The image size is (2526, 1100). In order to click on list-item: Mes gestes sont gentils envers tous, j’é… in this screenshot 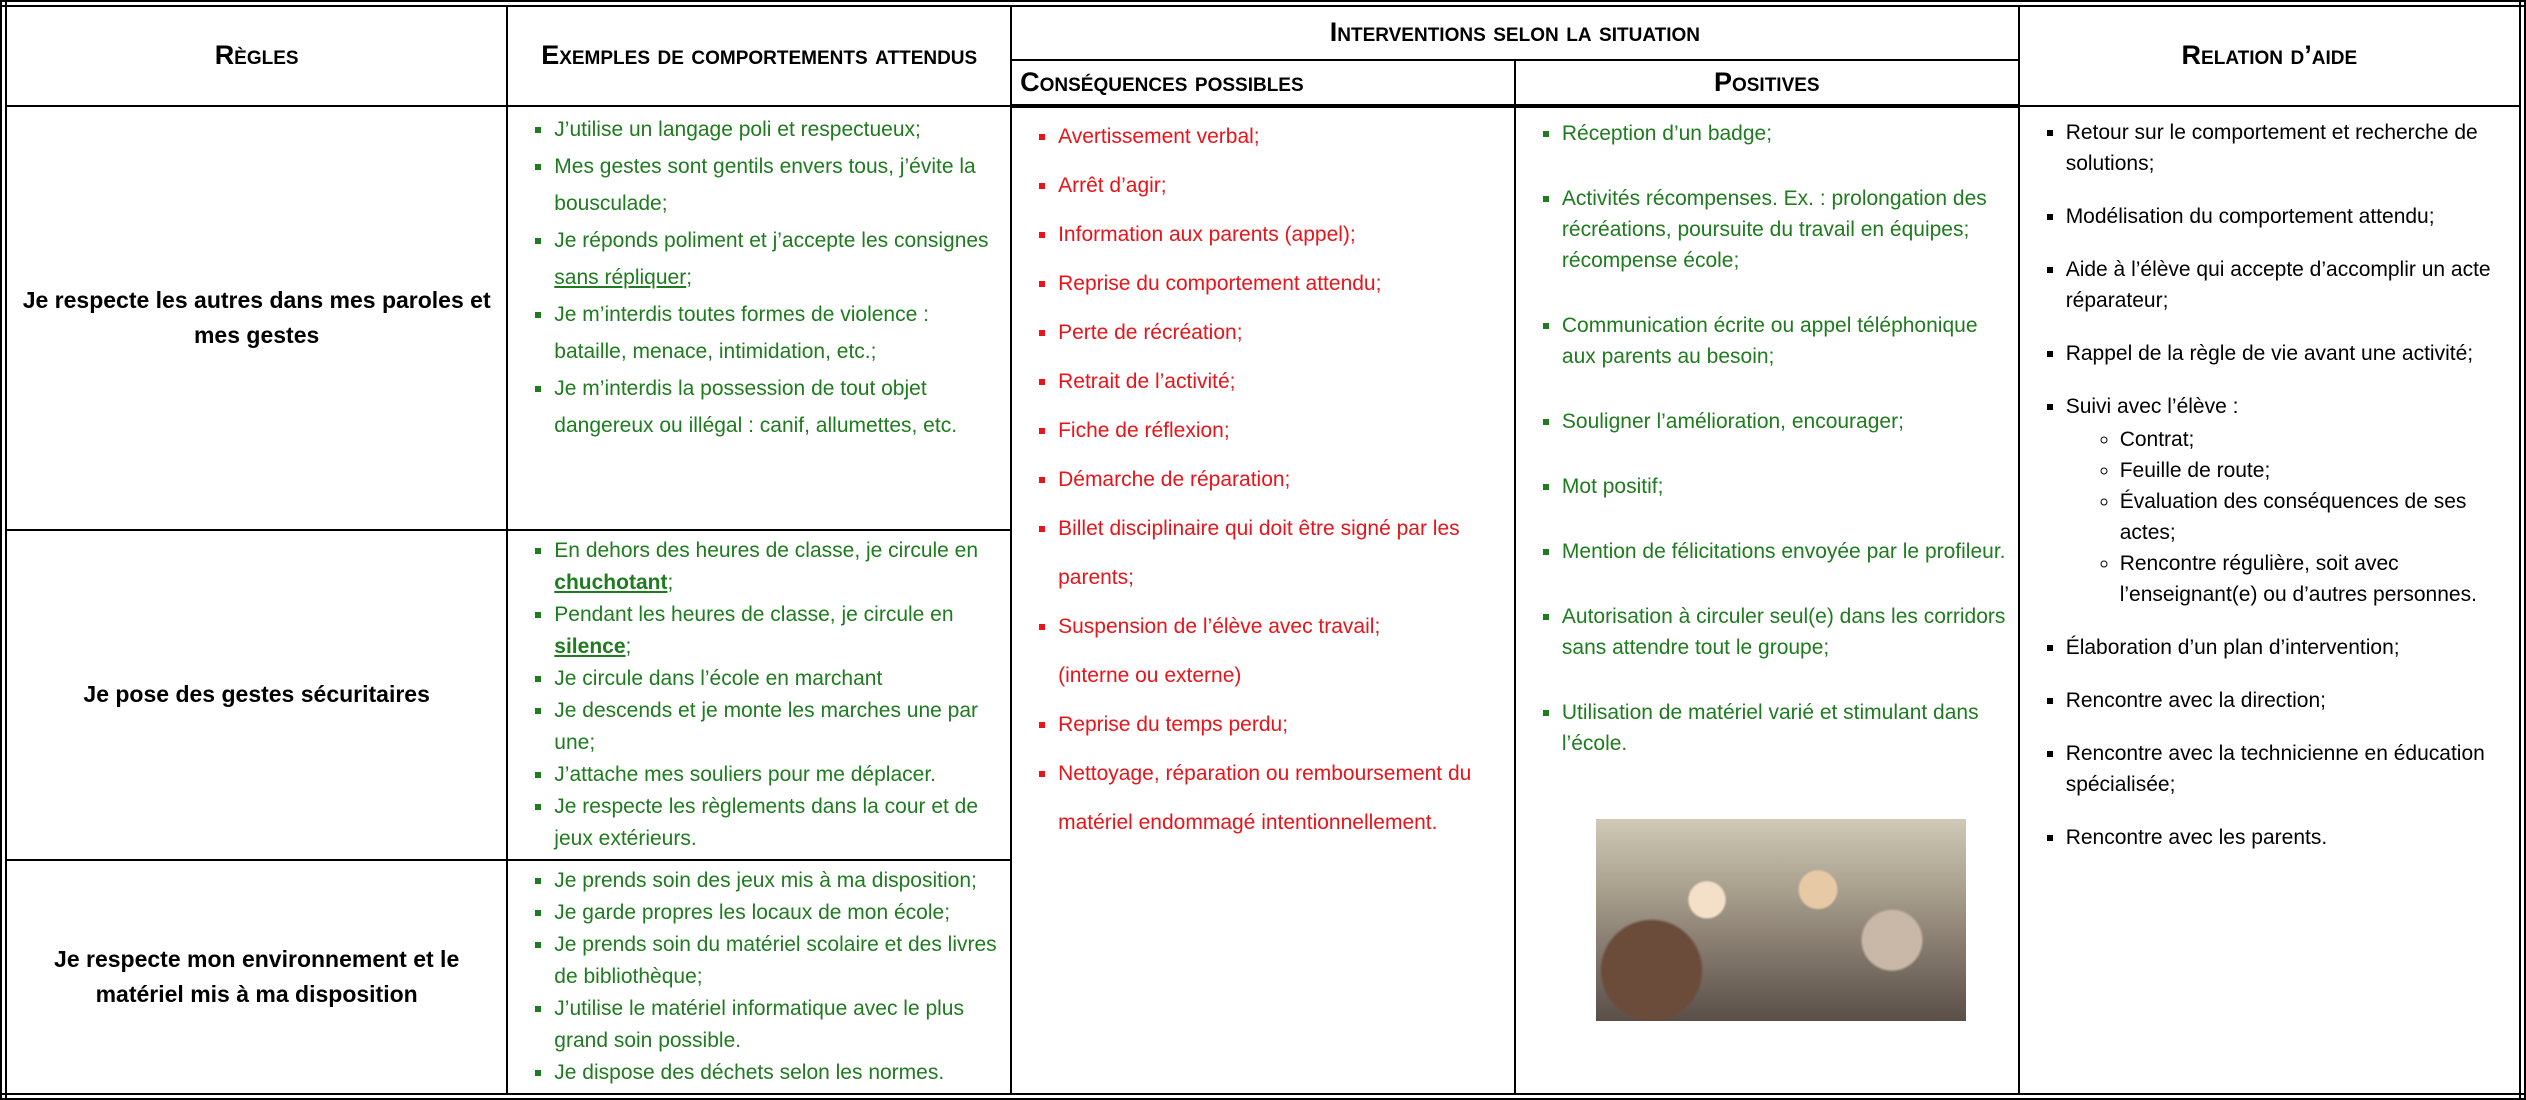, I will do `click(777, 185)`.